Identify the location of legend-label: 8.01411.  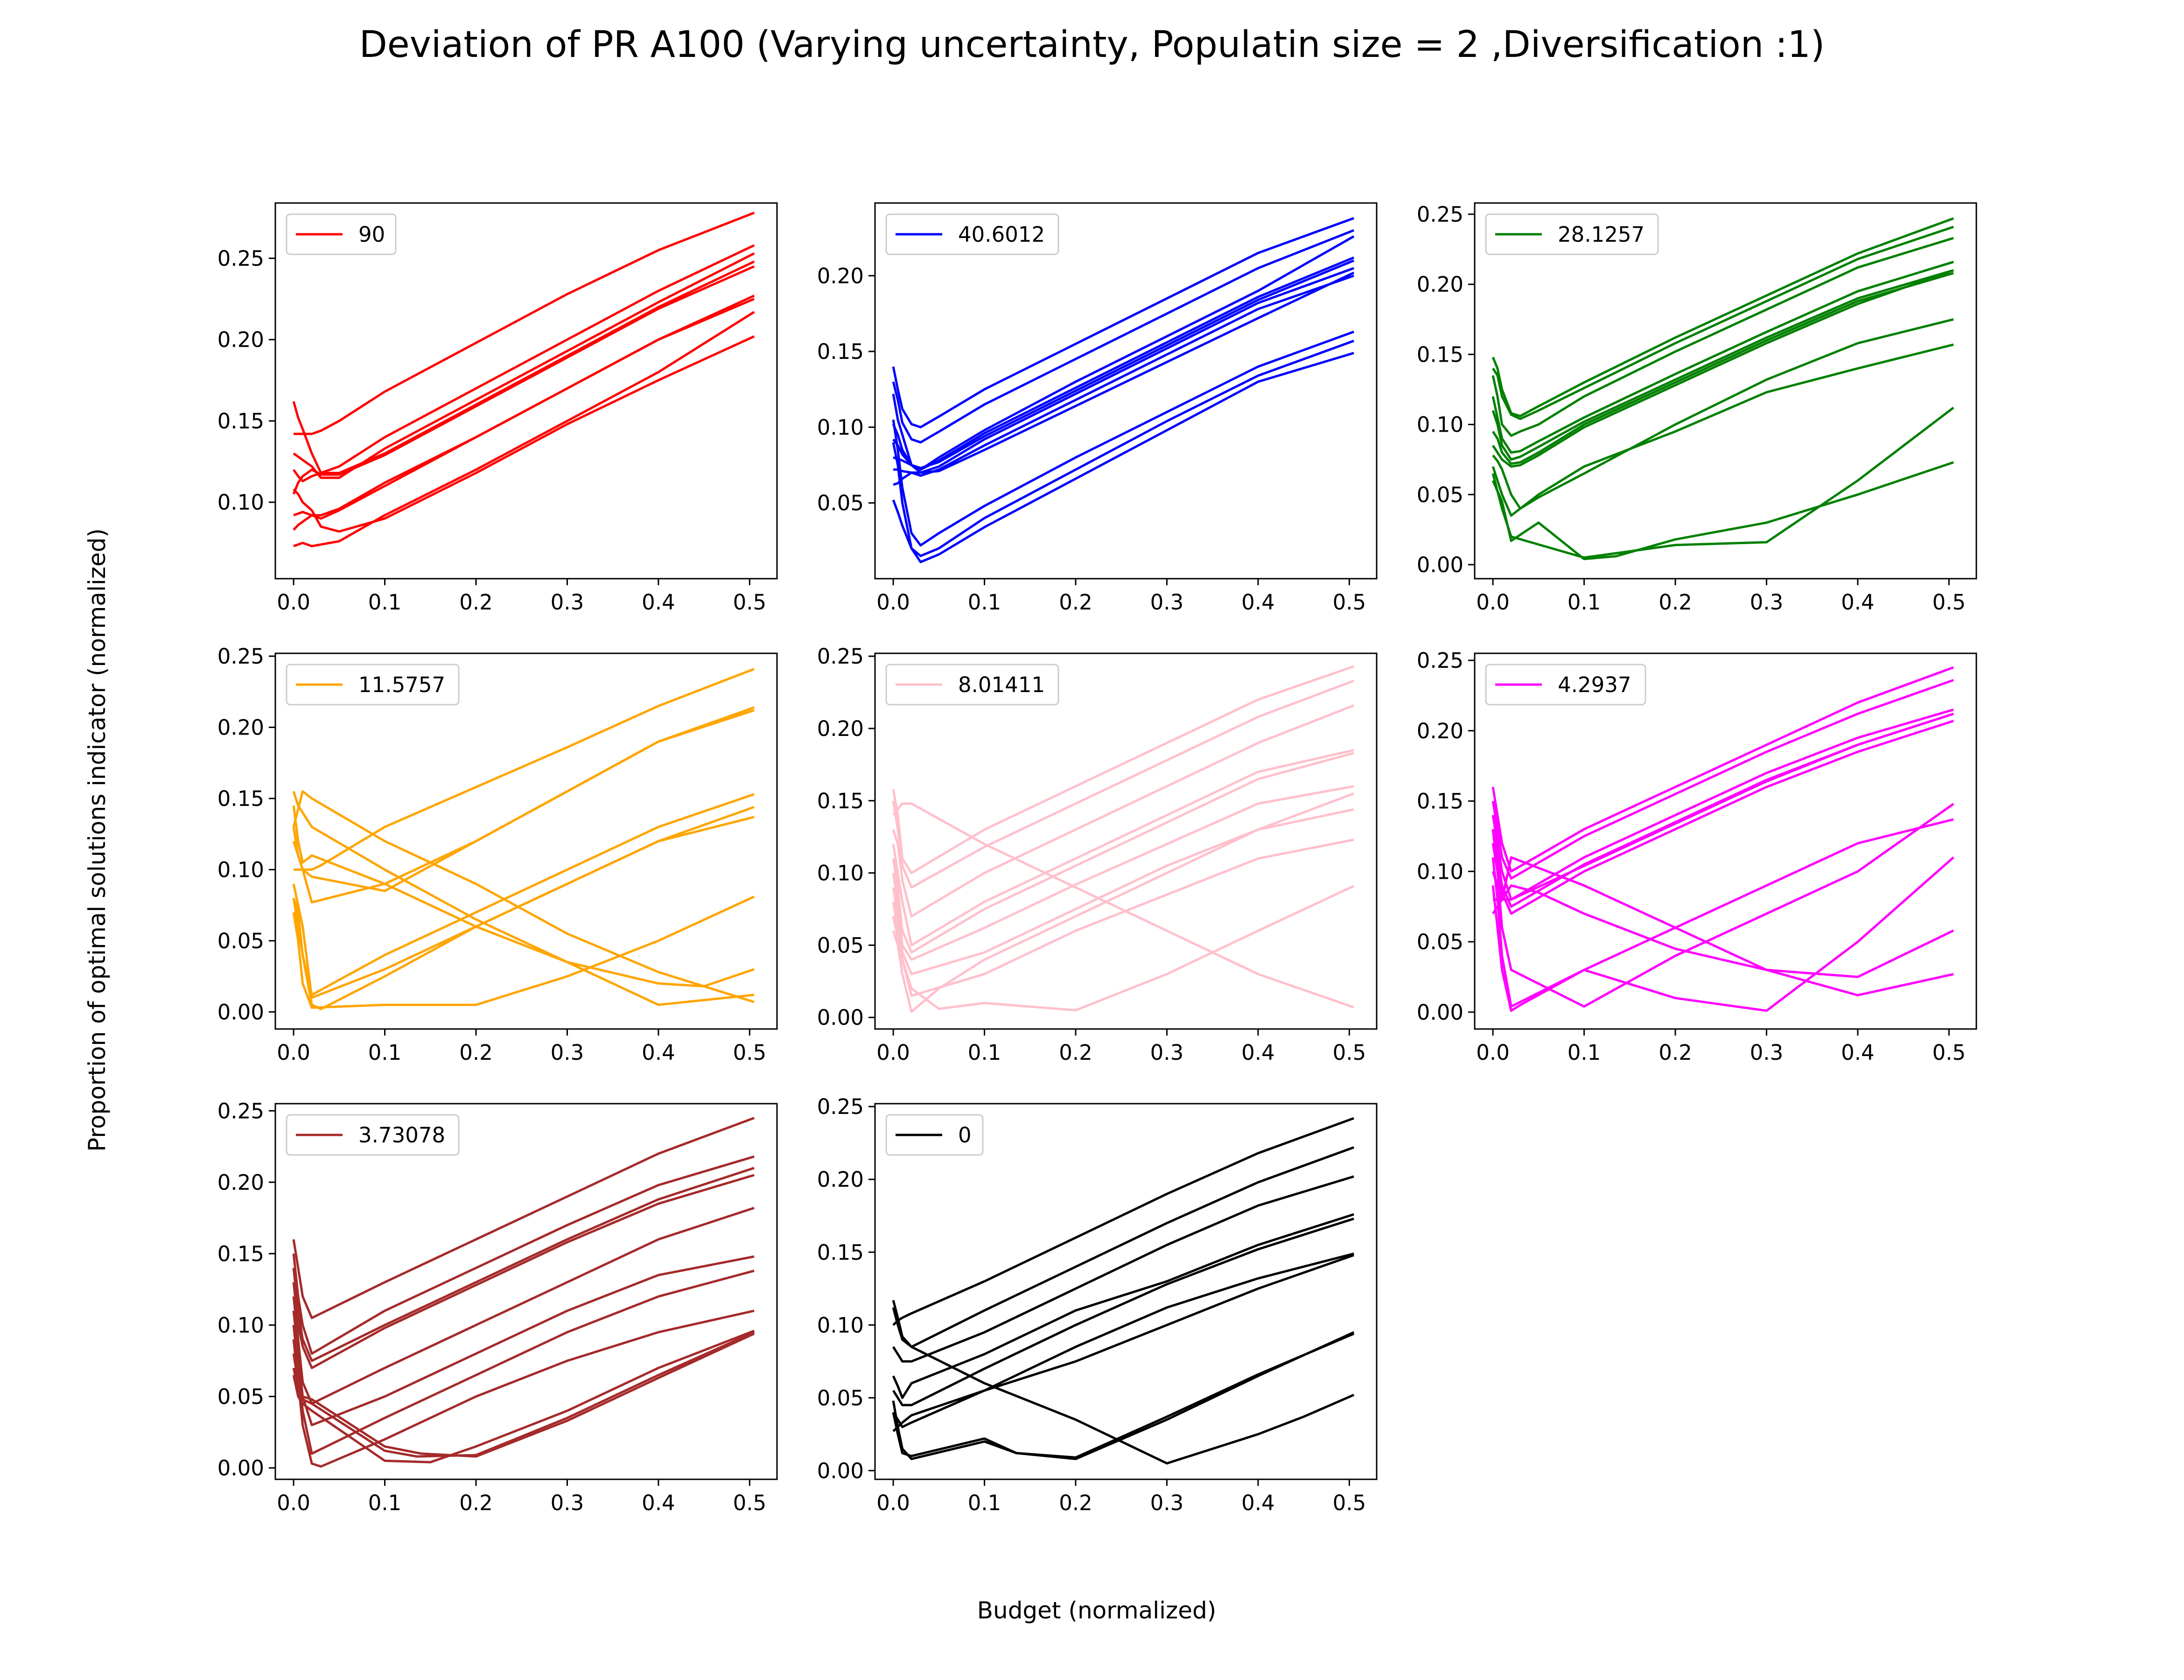
(1001, 684).